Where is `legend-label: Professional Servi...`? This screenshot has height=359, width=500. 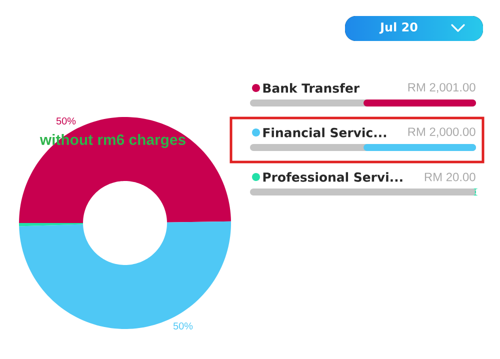 legend-label: Professional Servi... is located at coordinates (332, 177).